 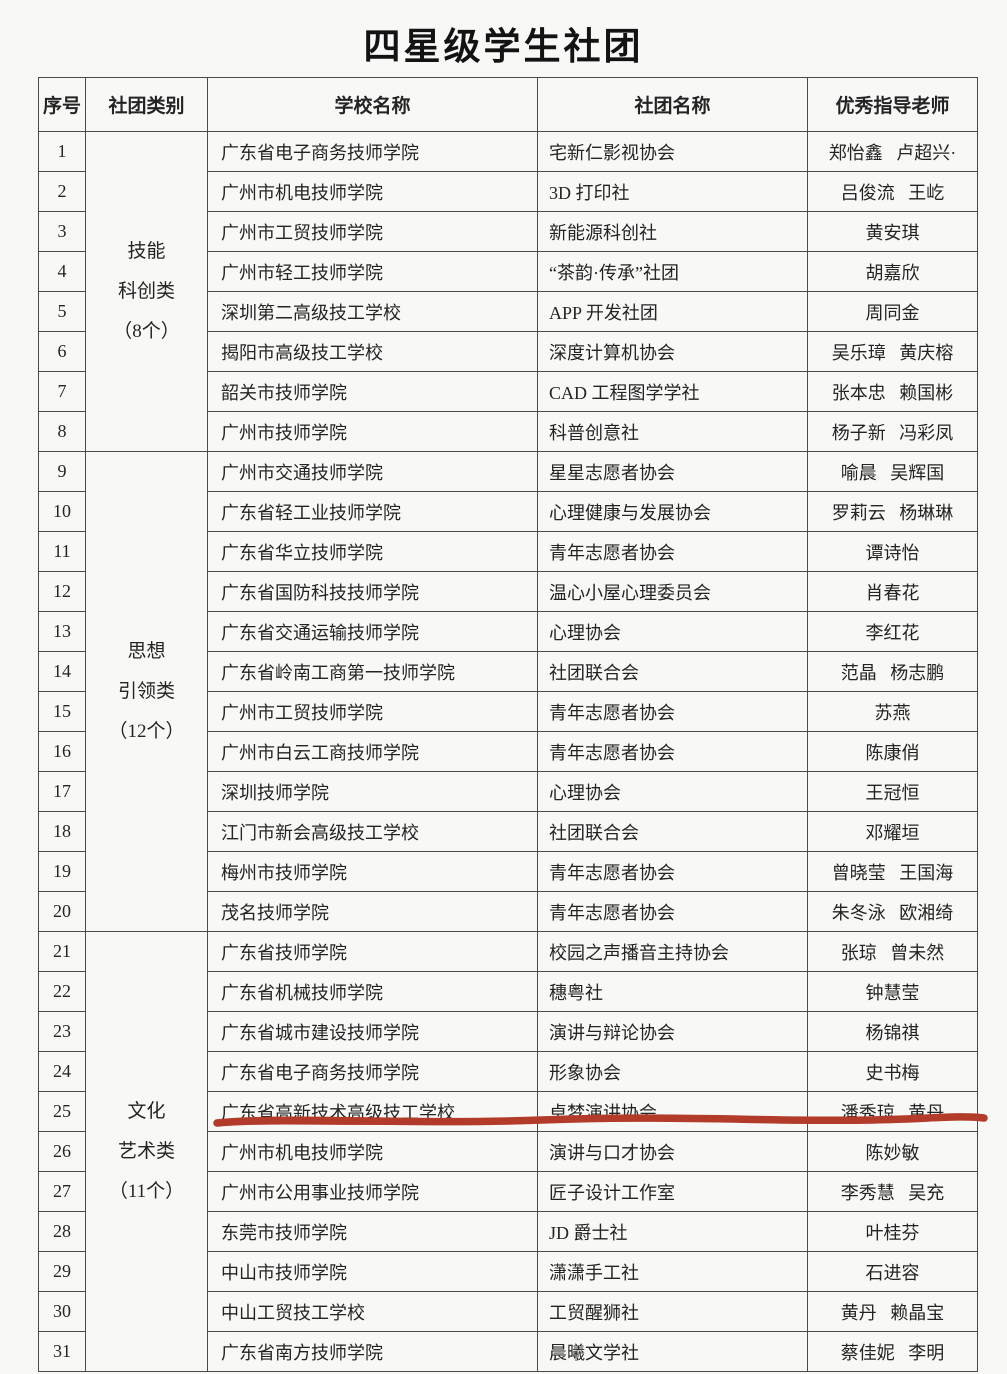 What do you see at coordinates (372, 591) in the screenshot?
I see `school-cell: 广东省国防科技技师学院` at bounding box center [372, 591].